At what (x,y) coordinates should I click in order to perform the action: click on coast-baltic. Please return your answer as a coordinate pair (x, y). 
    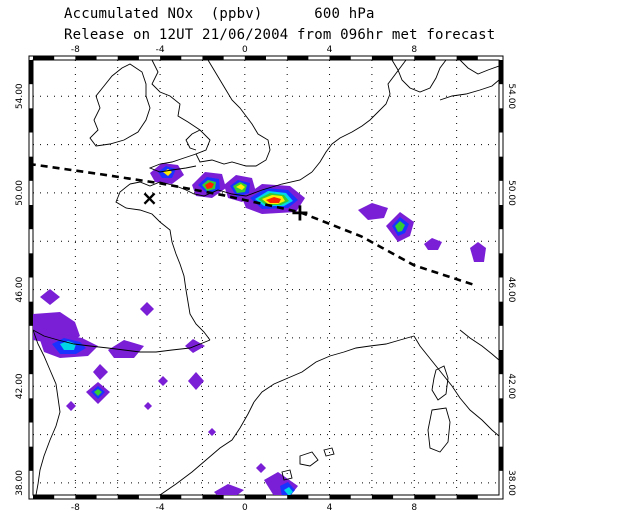
    Looking at the image, I should click on (469, 90).